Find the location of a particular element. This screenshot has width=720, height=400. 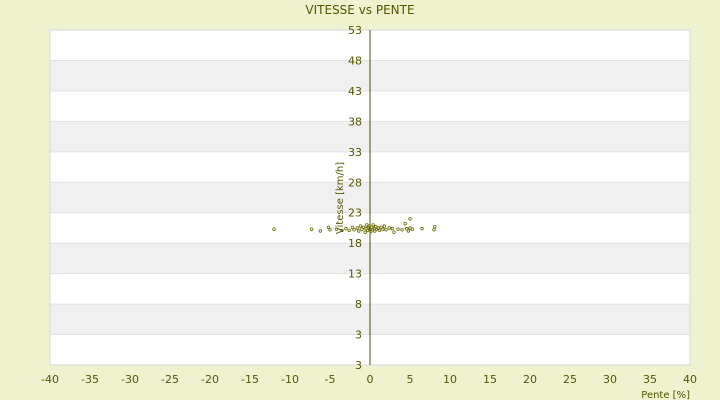

x-tick-label: 30 is located at coordinates (610, 379).